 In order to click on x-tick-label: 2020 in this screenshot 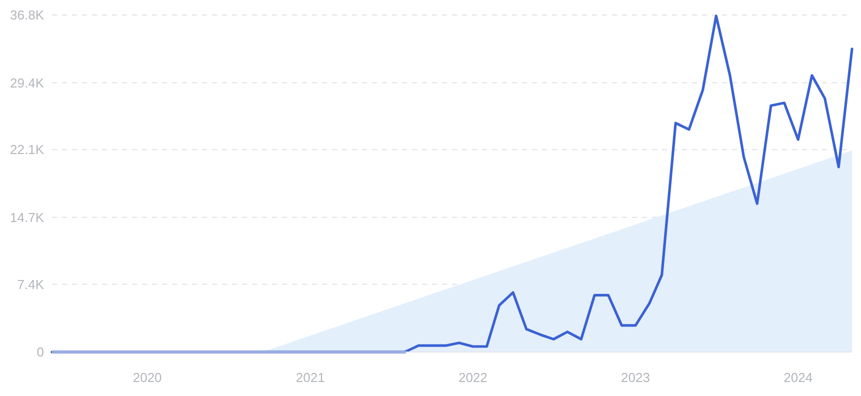, I will do `click(147, 377)`.